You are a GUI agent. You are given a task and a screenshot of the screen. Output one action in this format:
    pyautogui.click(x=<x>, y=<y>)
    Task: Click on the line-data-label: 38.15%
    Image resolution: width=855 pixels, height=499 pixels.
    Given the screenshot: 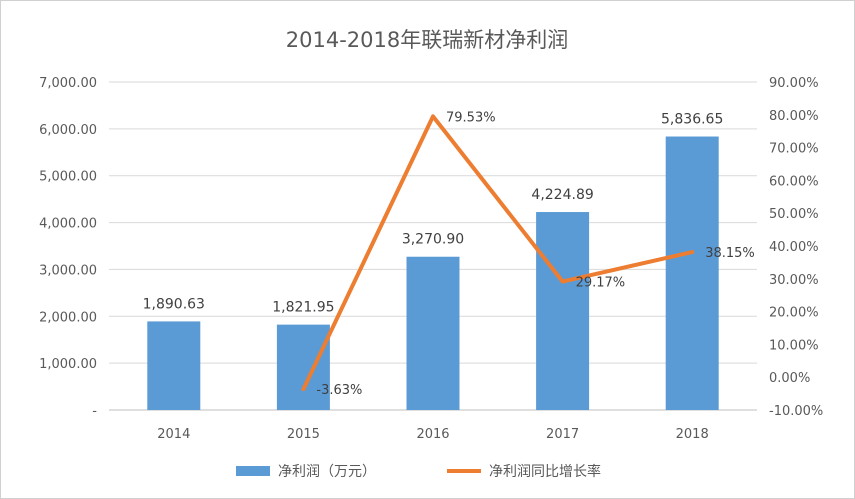 What is the action you would take?
    pyautogui.click(x=730, y=253)
    